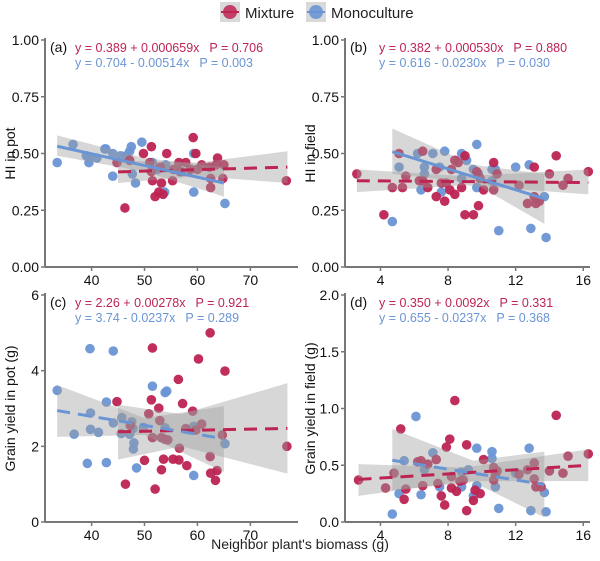 This screenshot has width=600, height=561. Describe the element at coordinates (223, 303) in the screenshot. I see `p-value-mixture: P = 0.921` at that location.